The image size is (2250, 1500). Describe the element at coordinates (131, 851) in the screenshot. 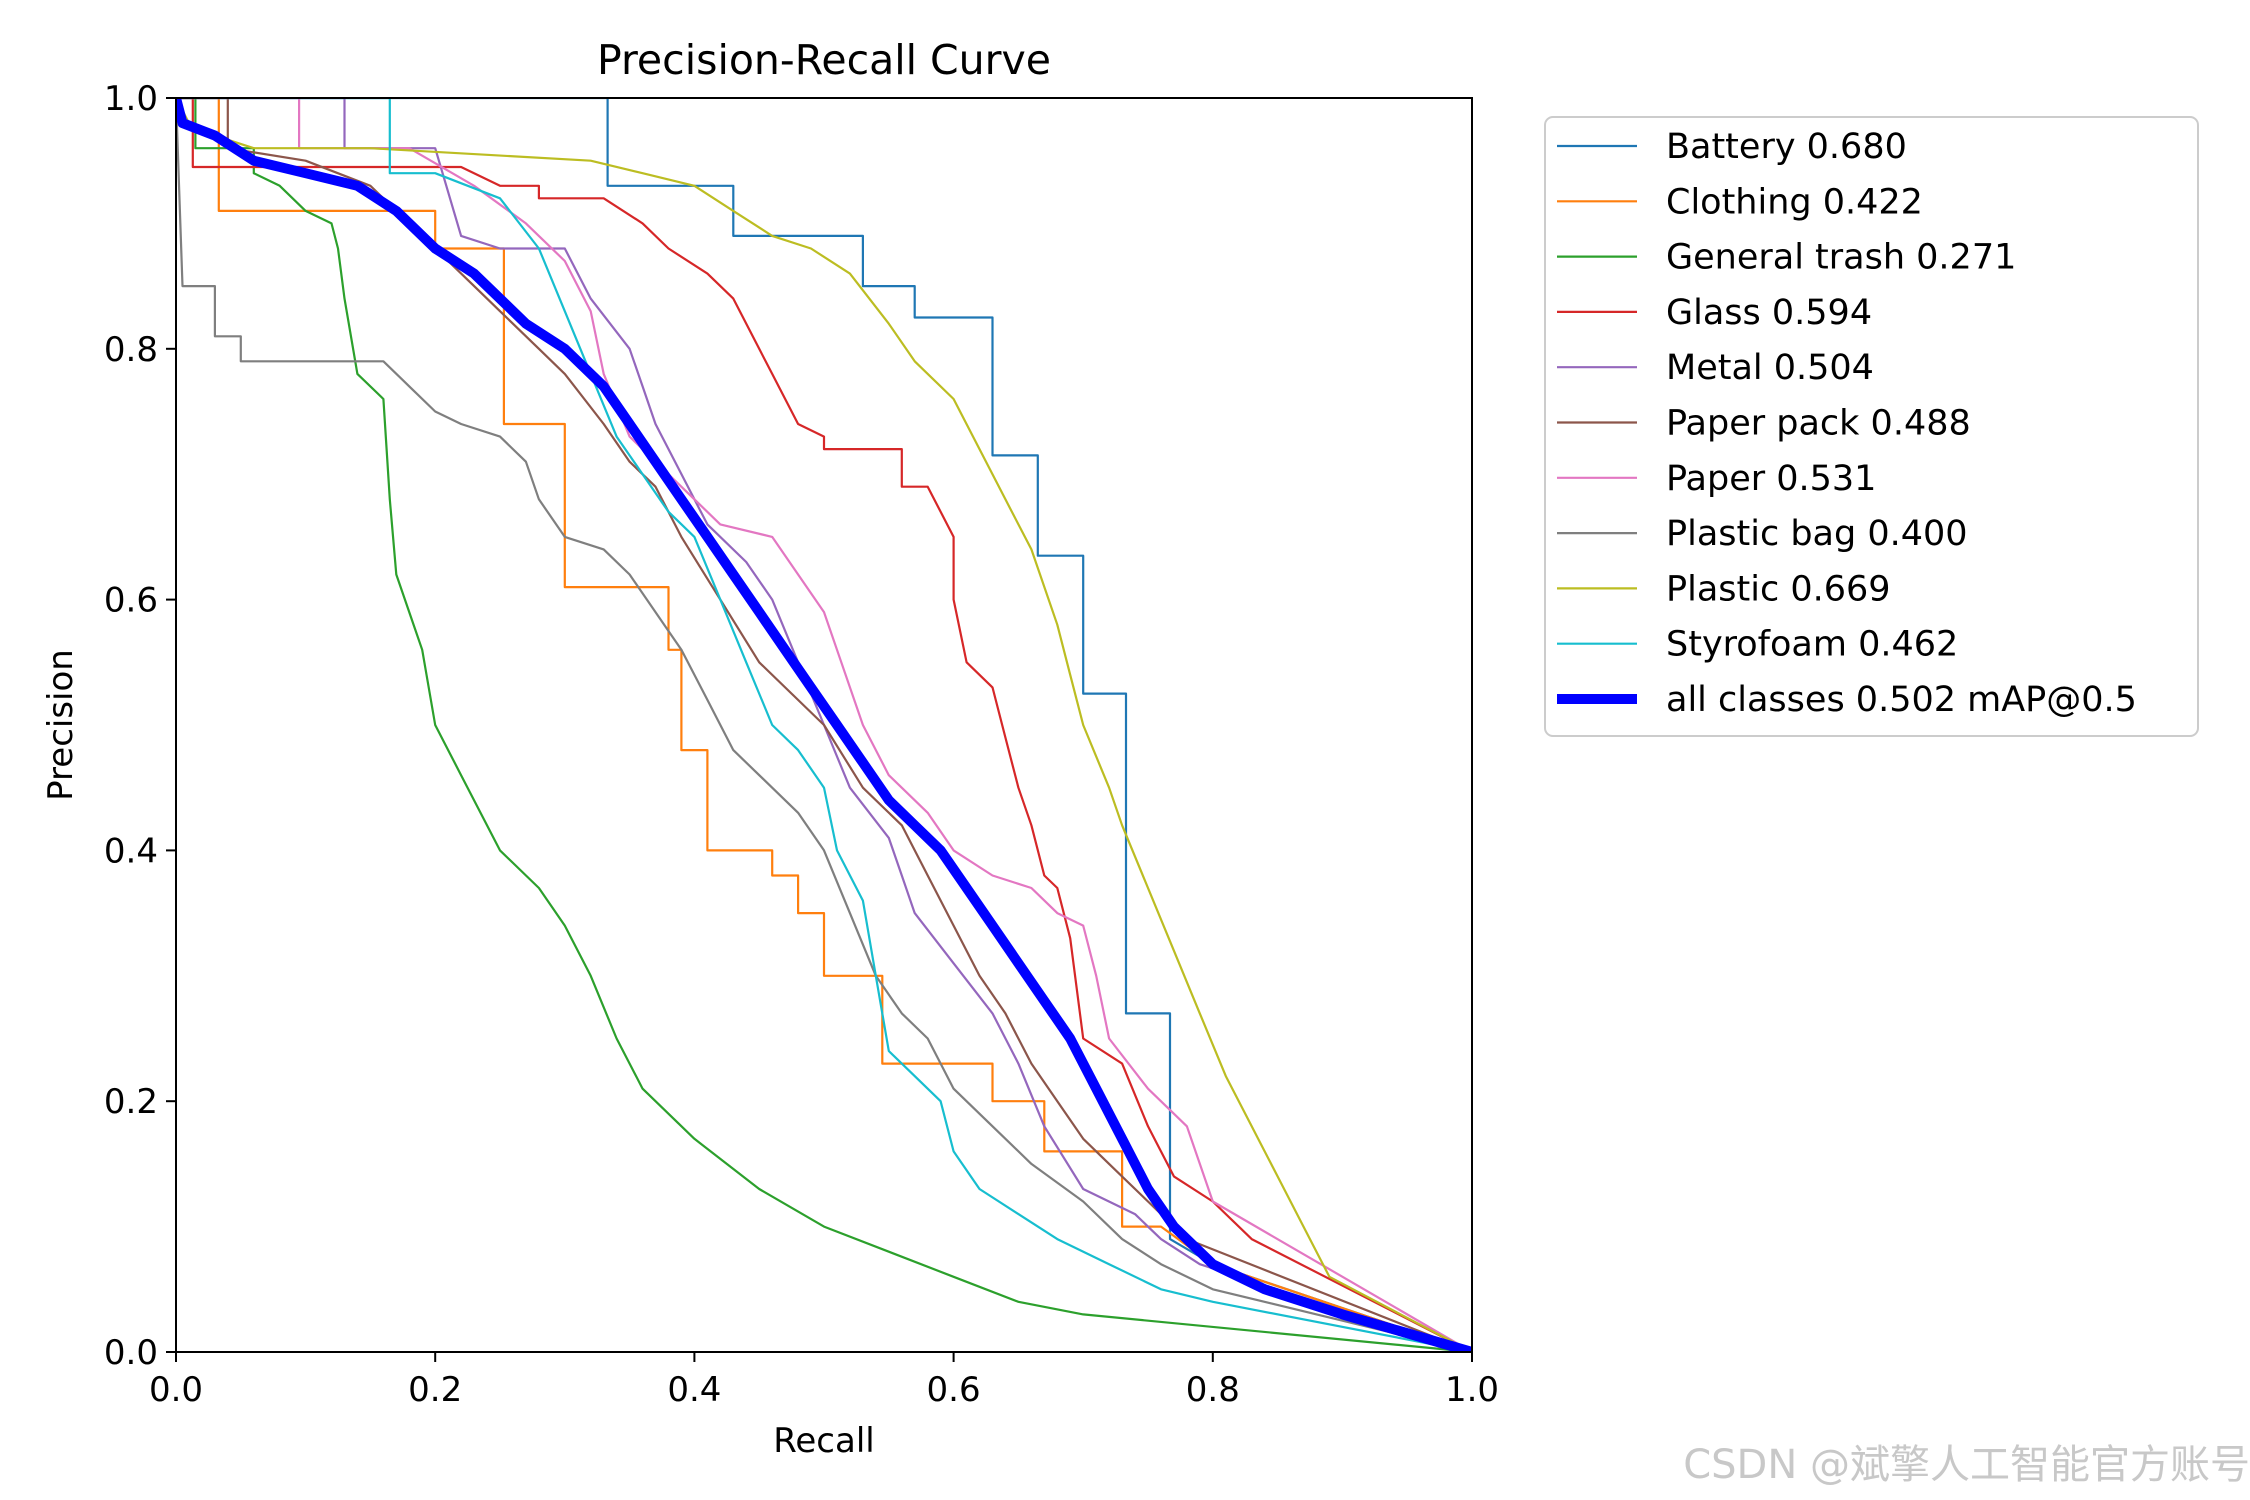

I see `y-tick-label: 0.4` at that location.